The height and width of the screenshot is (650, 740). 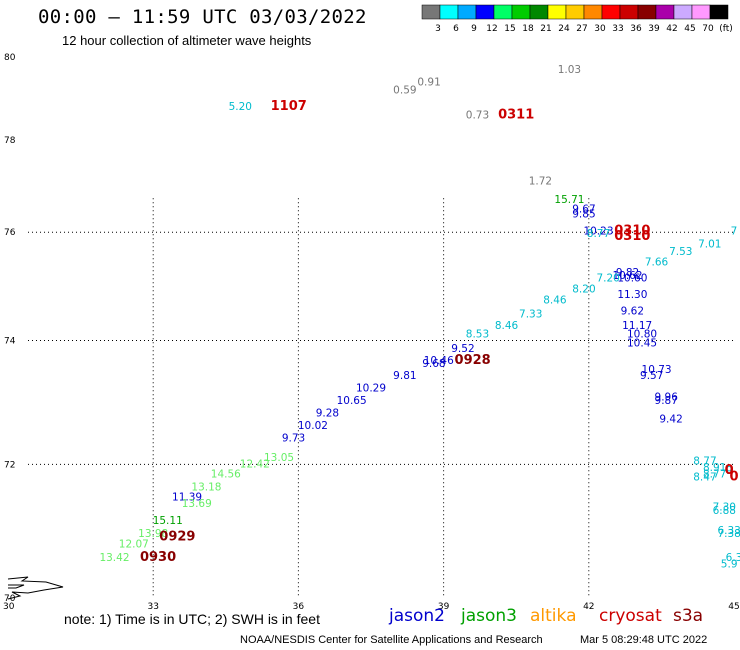 I want to click on wave-height-point: 9.85, so click(x=583, y=214).